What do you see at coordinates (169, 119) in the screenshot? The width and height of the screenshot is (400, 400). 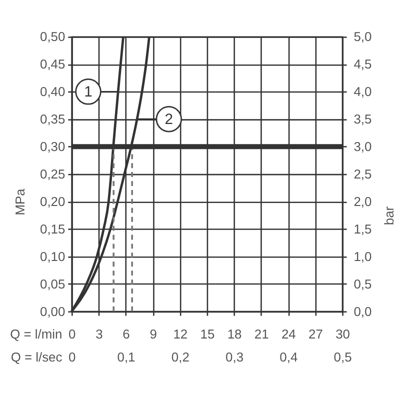 I see `legend-label: 2` at bounding box center [169, 119].